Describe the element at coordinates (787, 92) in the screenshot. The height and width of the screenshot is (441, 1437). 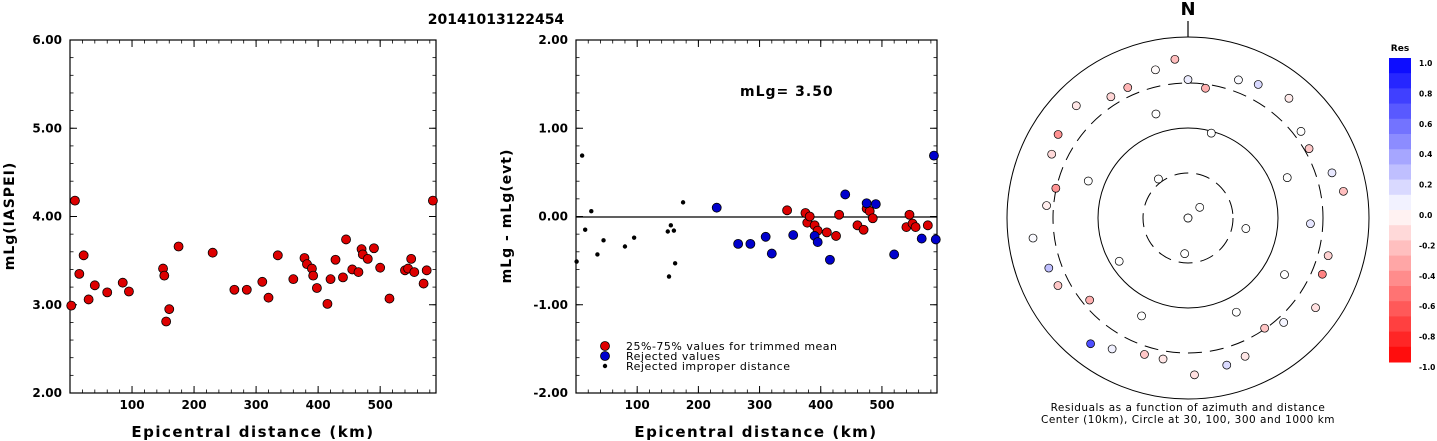
I see `mlg-annotation: mLg= 3.50` at that location.